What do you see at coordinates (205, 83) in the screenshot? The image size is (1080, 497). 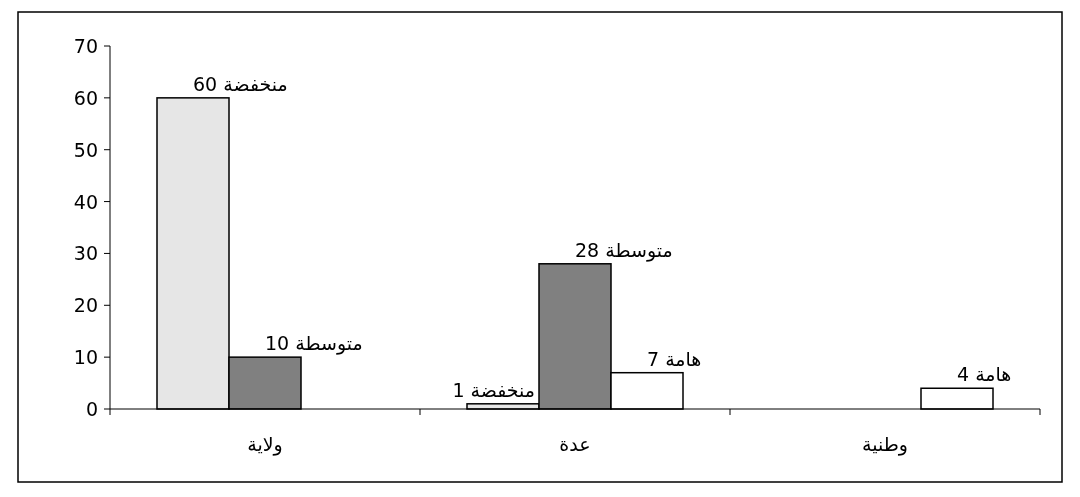 I see `data-label: 60` at bounding box center [205, 83].